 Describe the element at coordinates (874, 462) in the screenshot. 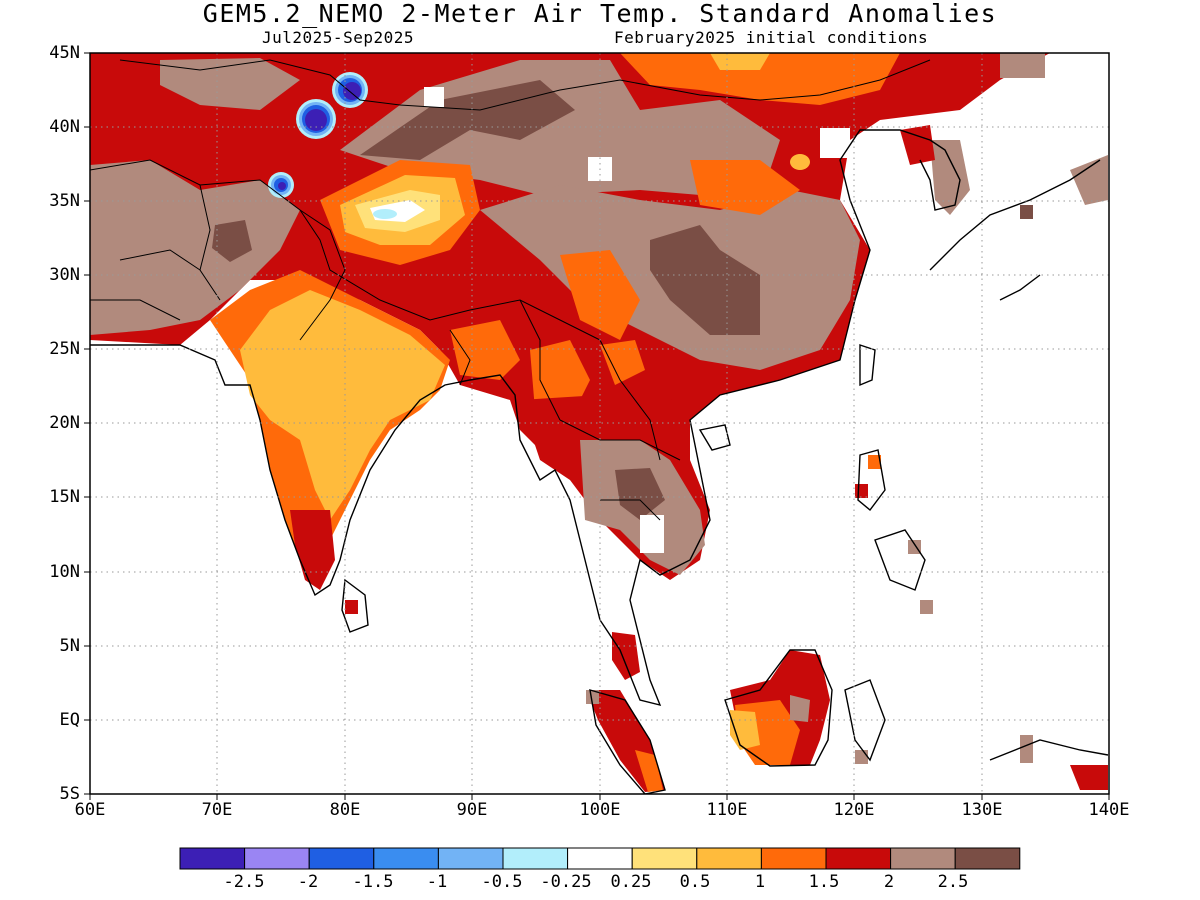

I see `region-luzon-orange` at that location.